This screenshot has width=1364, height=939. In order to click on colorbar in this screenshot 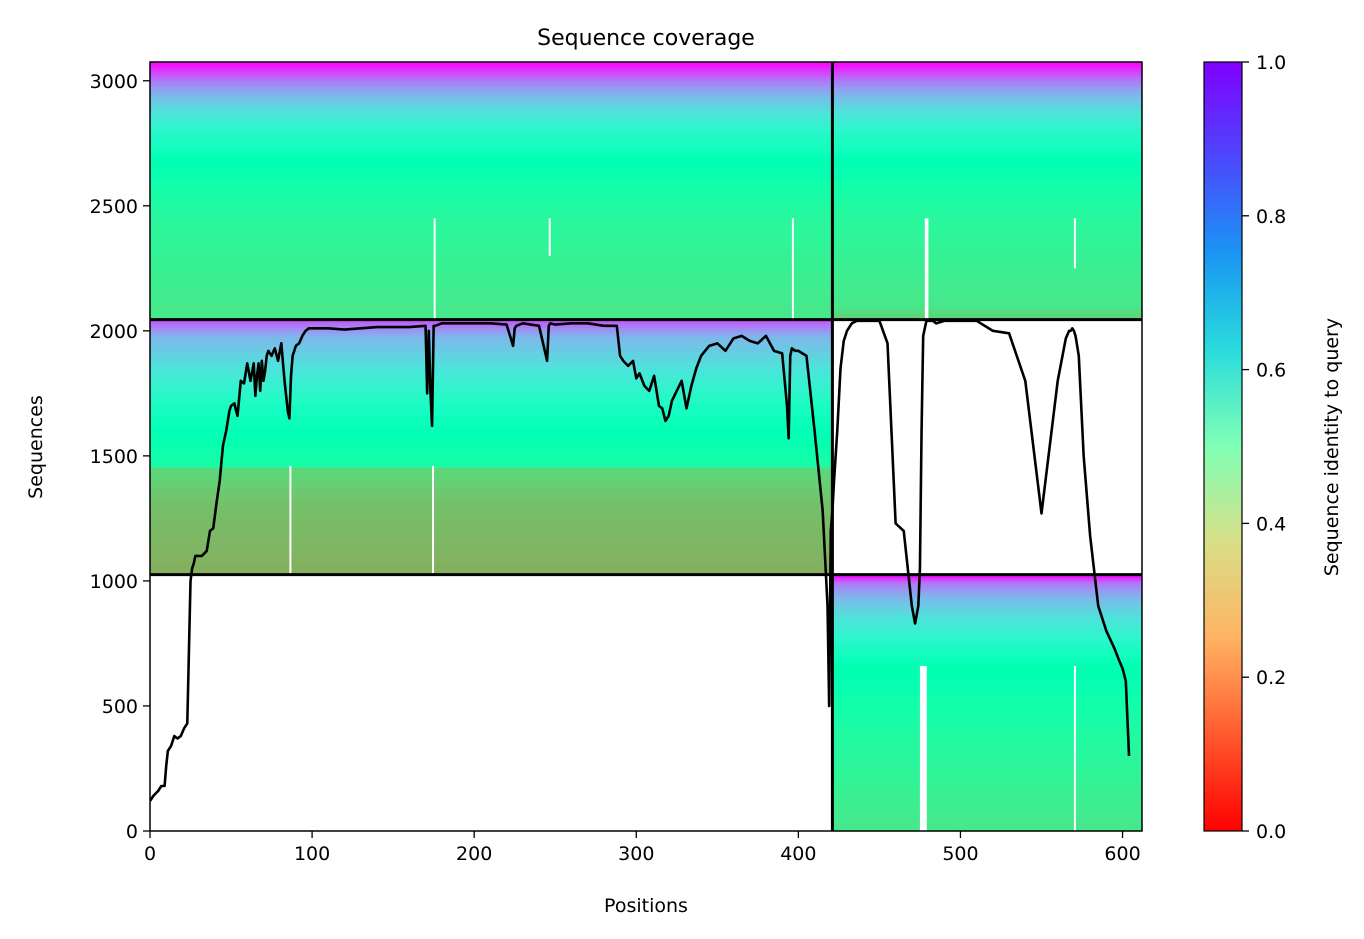, I will do `click(1223, 446)`.